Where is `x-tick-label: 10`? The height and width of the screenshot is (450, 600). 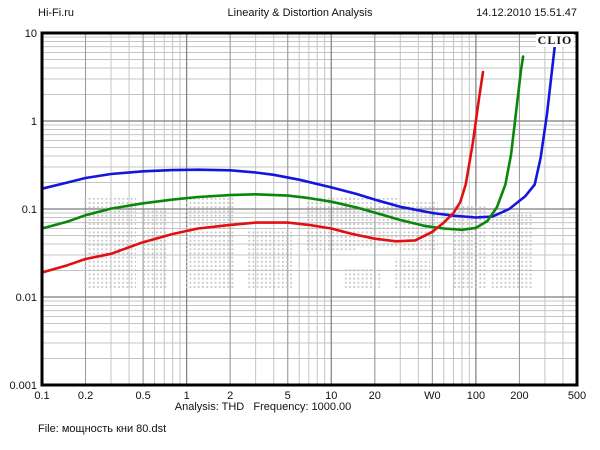
x-tick-label: 10 is located at coordinates (331, 396).